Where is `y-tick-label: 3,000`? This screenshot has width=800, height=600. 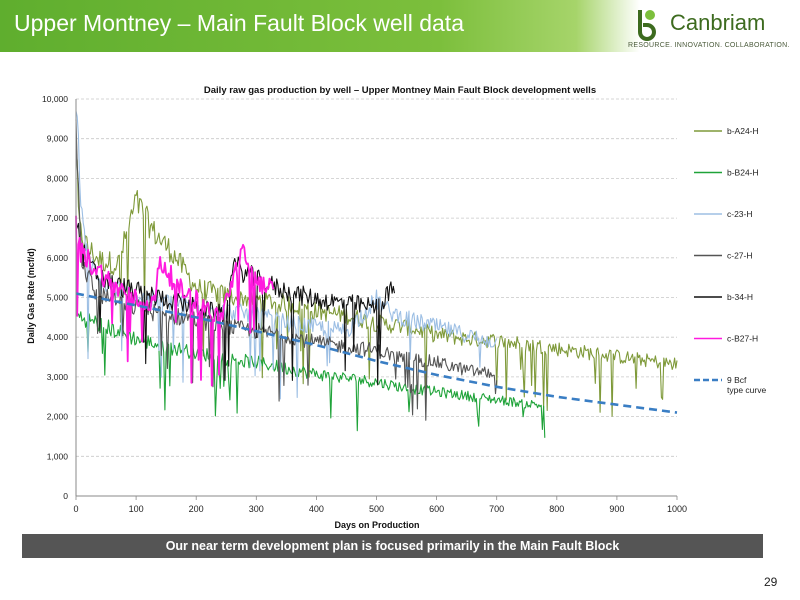
y-tick-label: 3,000 is located at coordinates (58, 377).